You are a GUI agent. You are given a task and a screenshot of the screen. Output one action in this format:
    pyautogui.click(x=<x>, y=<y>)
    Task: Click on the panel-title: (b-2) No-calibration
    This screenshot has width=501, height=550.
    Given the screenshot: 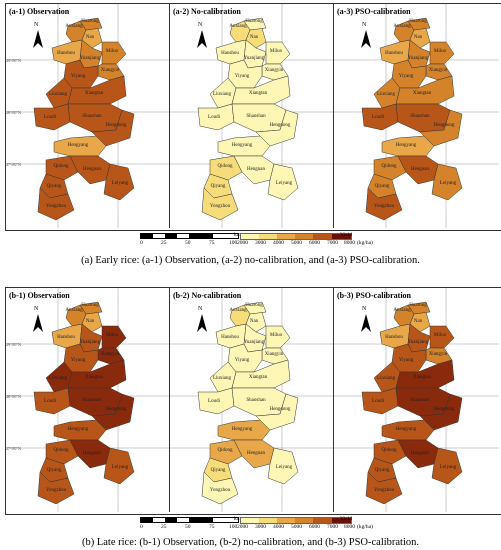 What is the action you would take?
    pyautogui.click(x=207, y=295)
    